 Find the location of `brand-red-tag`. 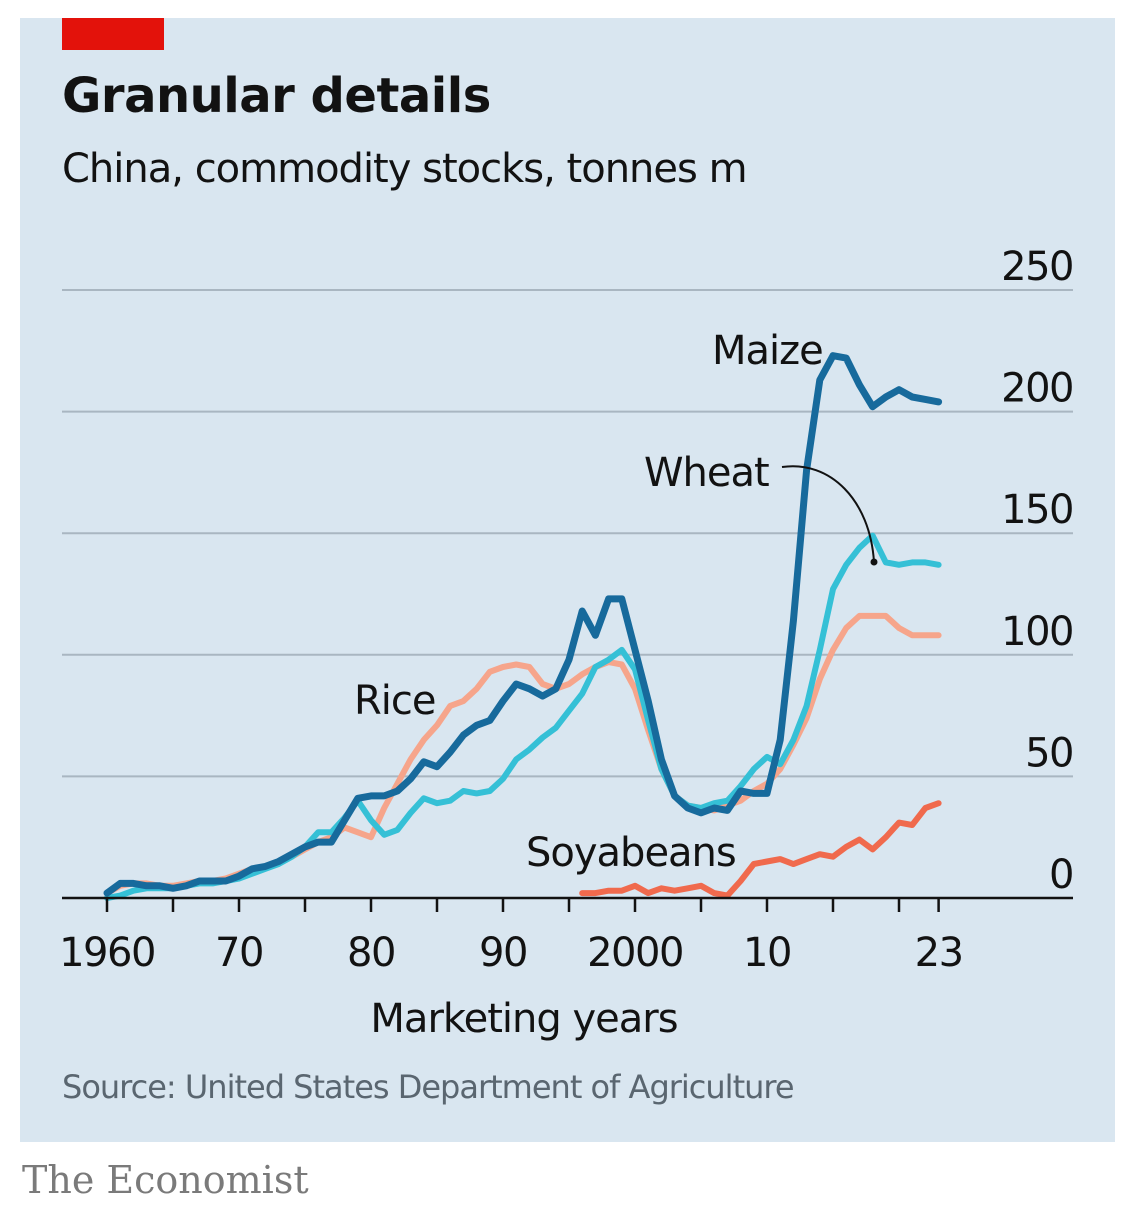

brand-red-tag is located at coordinates (113, 34).